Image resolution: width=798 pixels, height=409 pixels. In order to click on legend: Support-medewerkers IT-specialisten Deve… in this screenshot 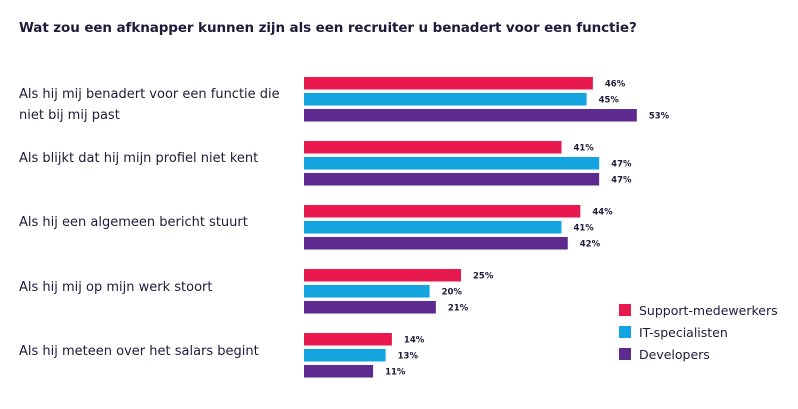, I will do `click(698, 332)`.